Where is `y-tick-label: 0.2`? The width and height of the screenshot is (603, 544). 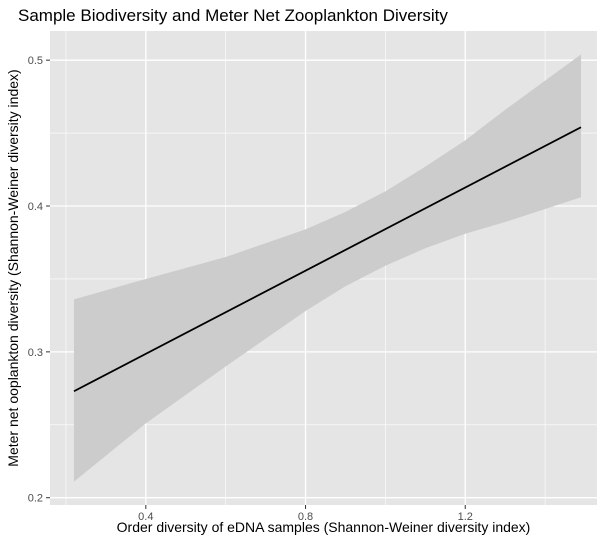 y-tick-label: 0.2 is located at coordinates (35, 499).